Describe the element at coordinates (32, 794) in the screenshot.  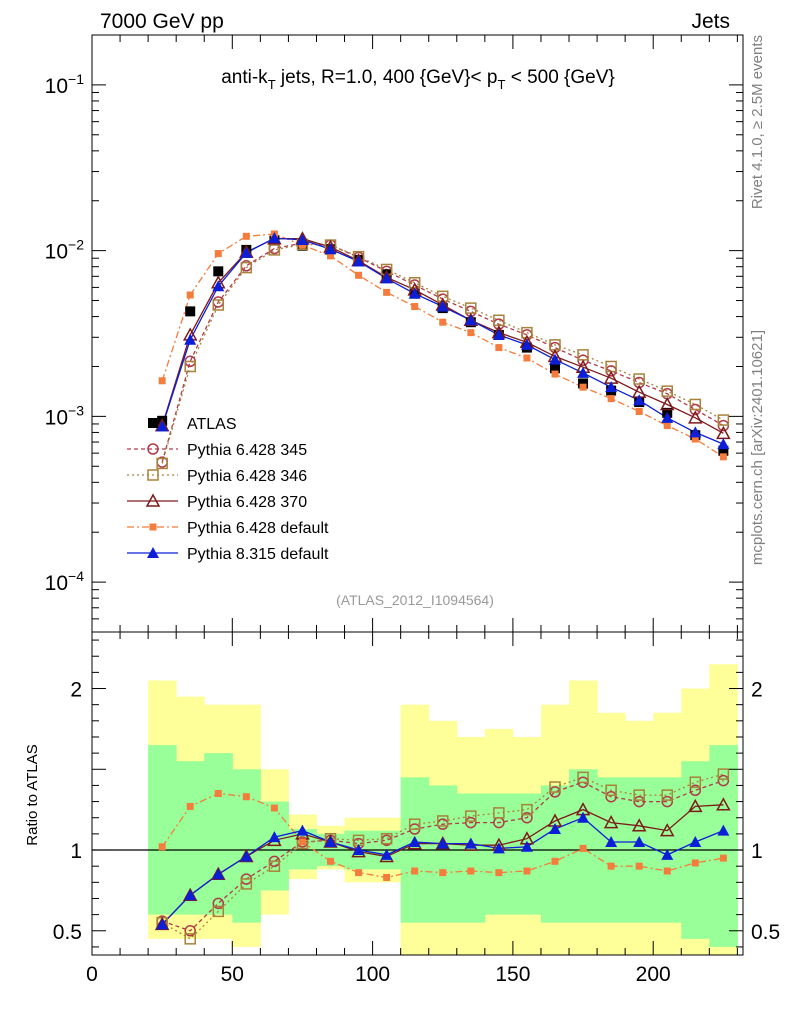
I see `ratio-y-label: Ratio to ATLAS` at that location.